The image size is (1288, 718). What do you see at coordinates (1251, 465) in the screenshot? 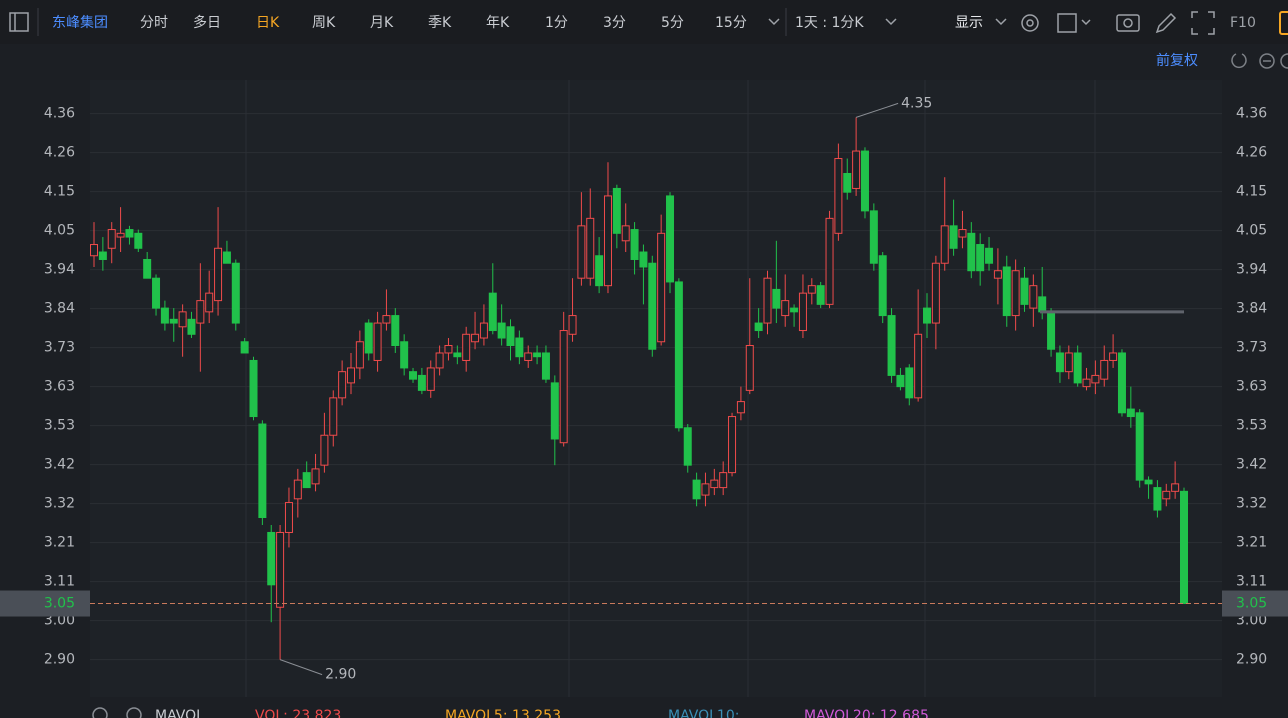
I see `y-tick-label-right: 3.42` at bounding box center [1251, 465].